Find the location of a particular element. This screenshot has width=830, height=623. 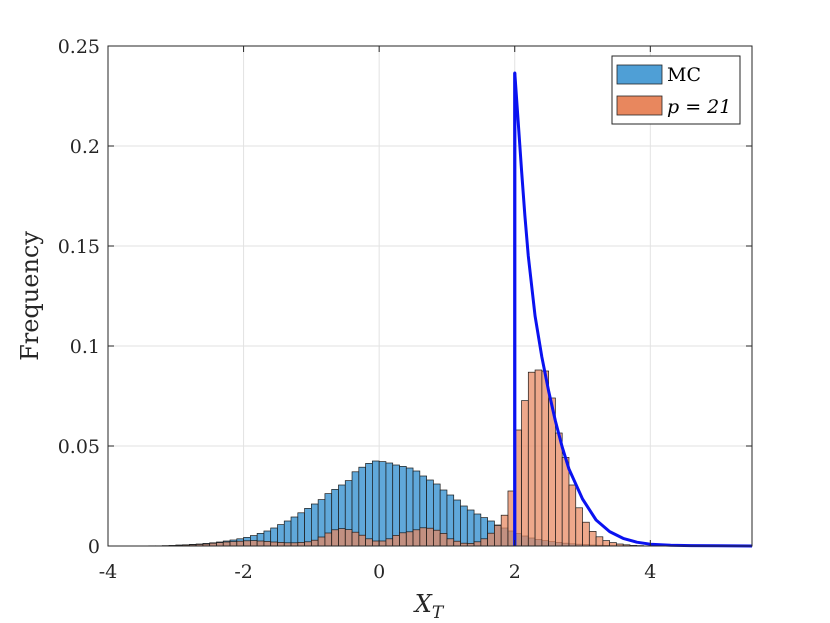

legend: MC p = 21 is located at coordinates (676, 90).